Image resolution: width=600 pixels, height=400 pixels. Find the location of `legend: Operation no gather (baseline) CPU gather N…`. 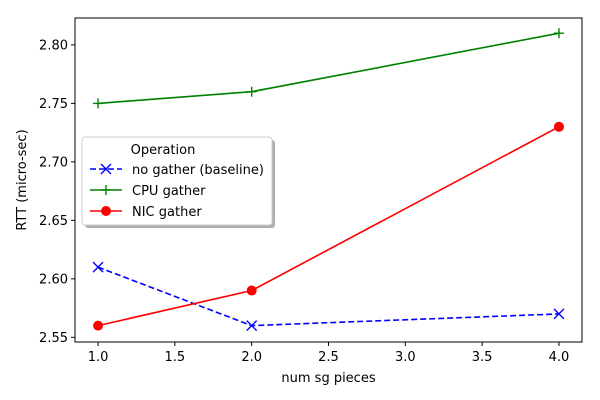

legend: Operation no gather (baseline) CPU gather N… is located at coordinates (178, 182).